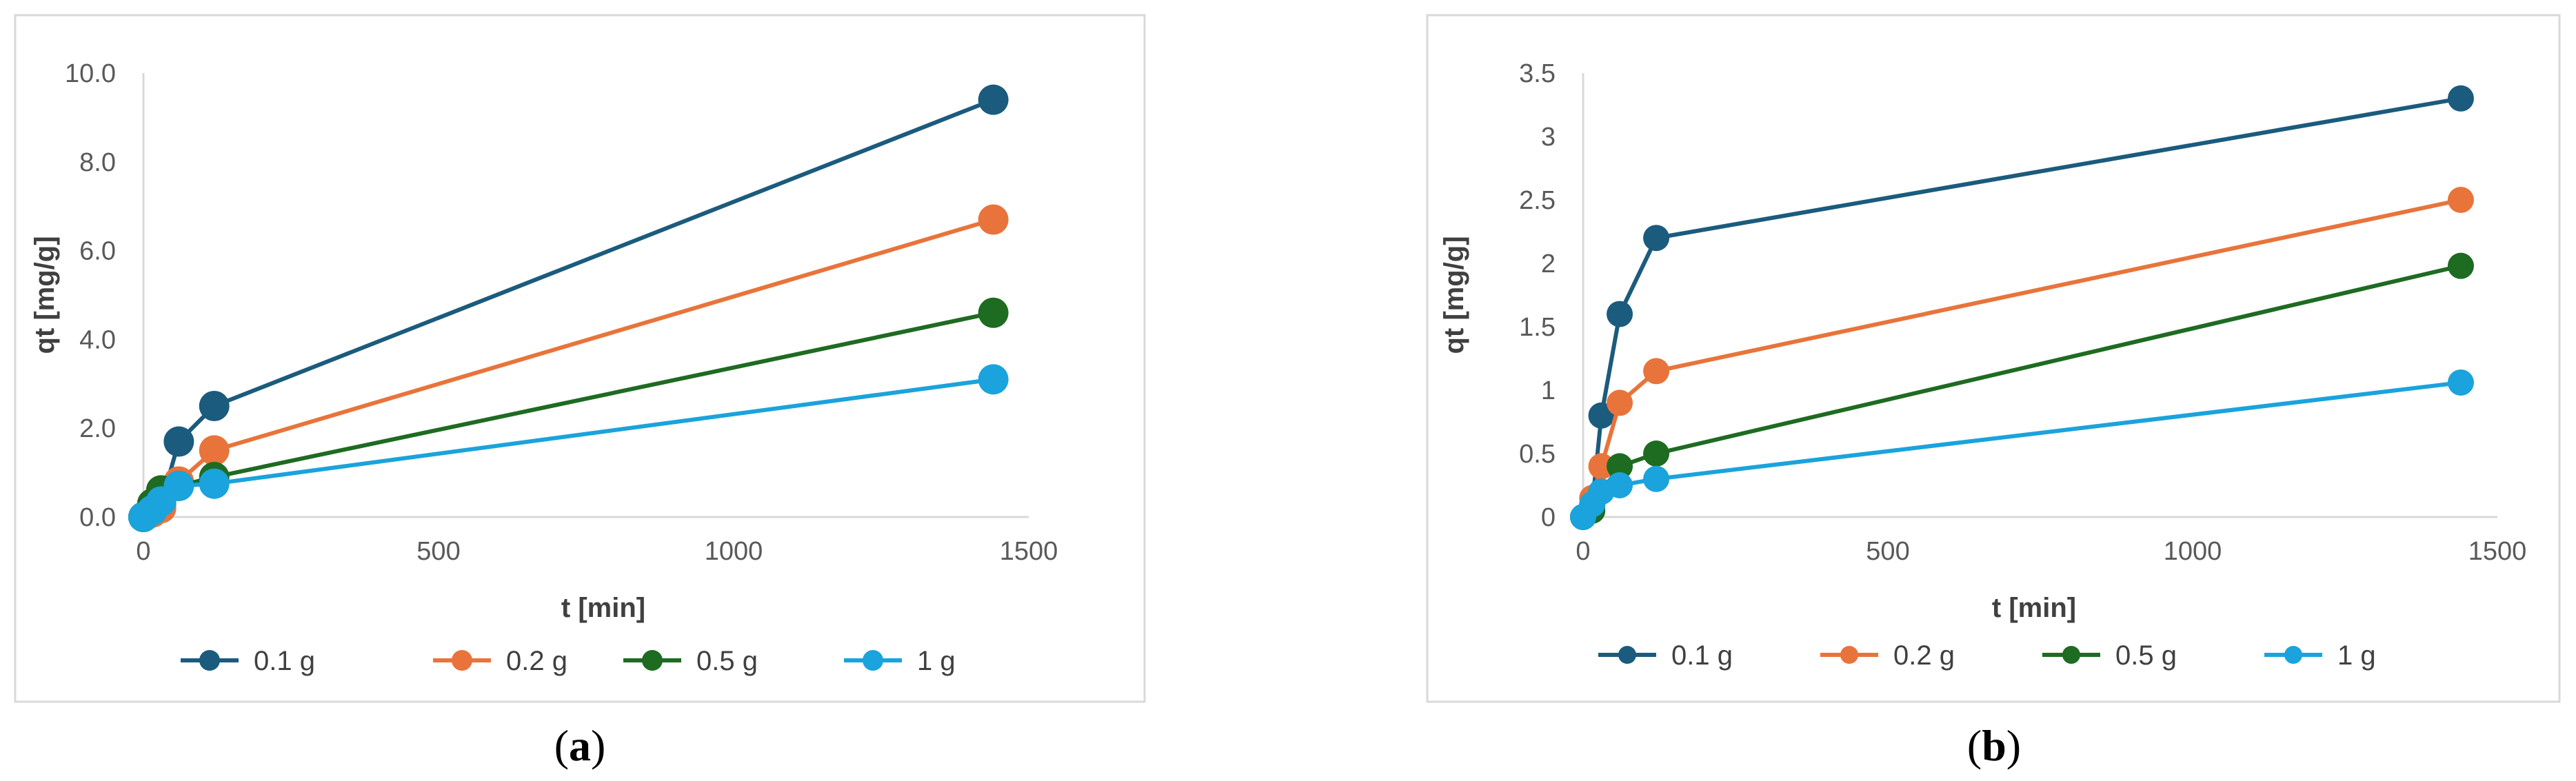 The height and width of the screenshot is (781, 2576). What do you see at coordinates (2013, 745) in the screenshot?
I see `caption-b-close: )` at bounding box center [2013, 745].